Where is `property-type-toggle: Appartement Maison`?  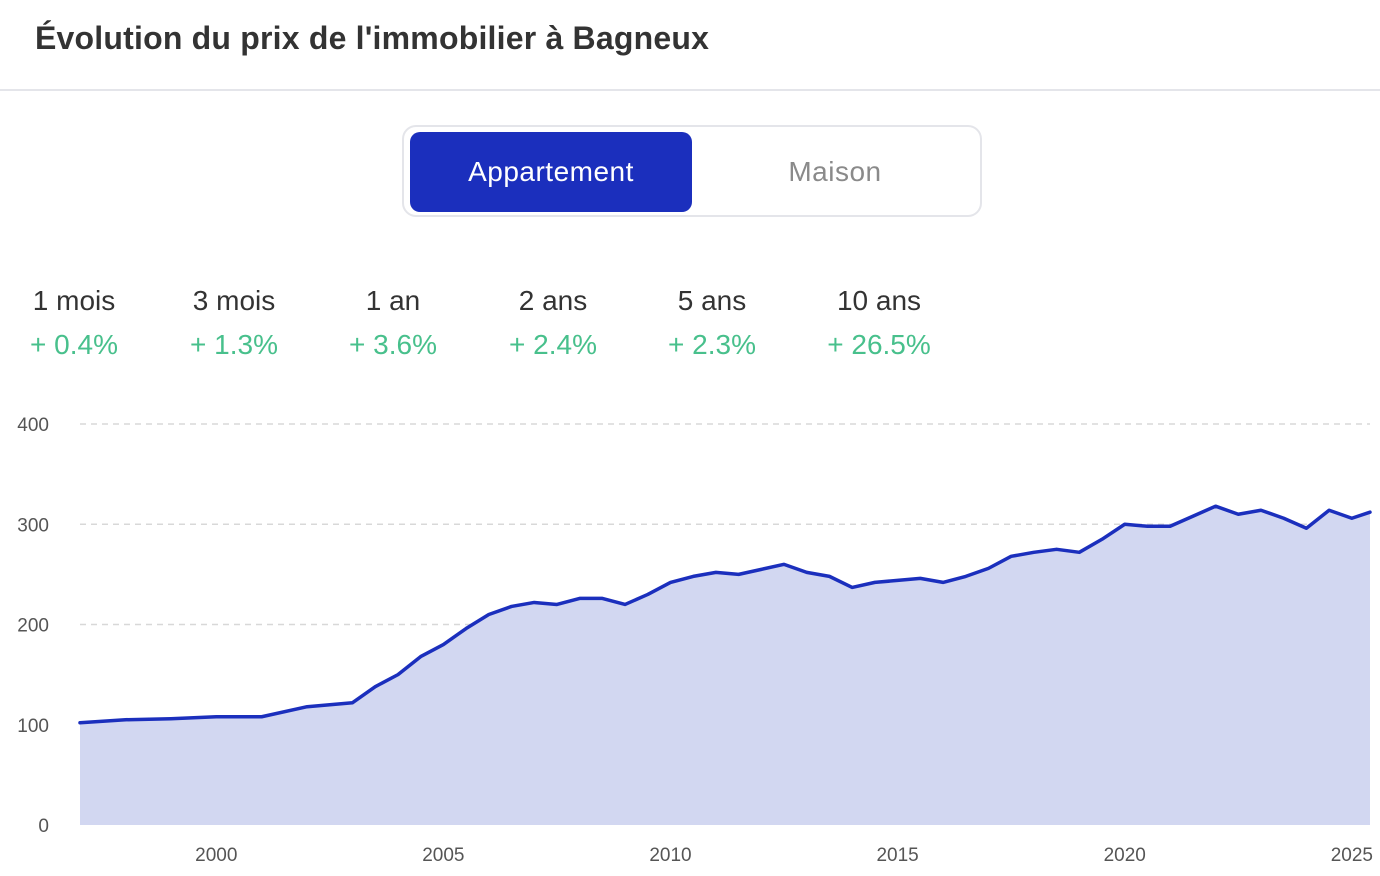 property-type-toggle: Appartement Maison is located at coordinates (692, 171).